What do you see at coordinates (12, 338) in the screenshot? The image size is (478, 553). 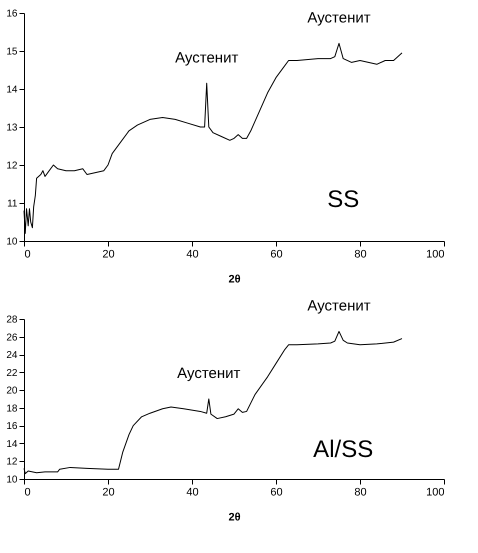 I see `y-tick-label: 26` at bounding box center [12, 338].